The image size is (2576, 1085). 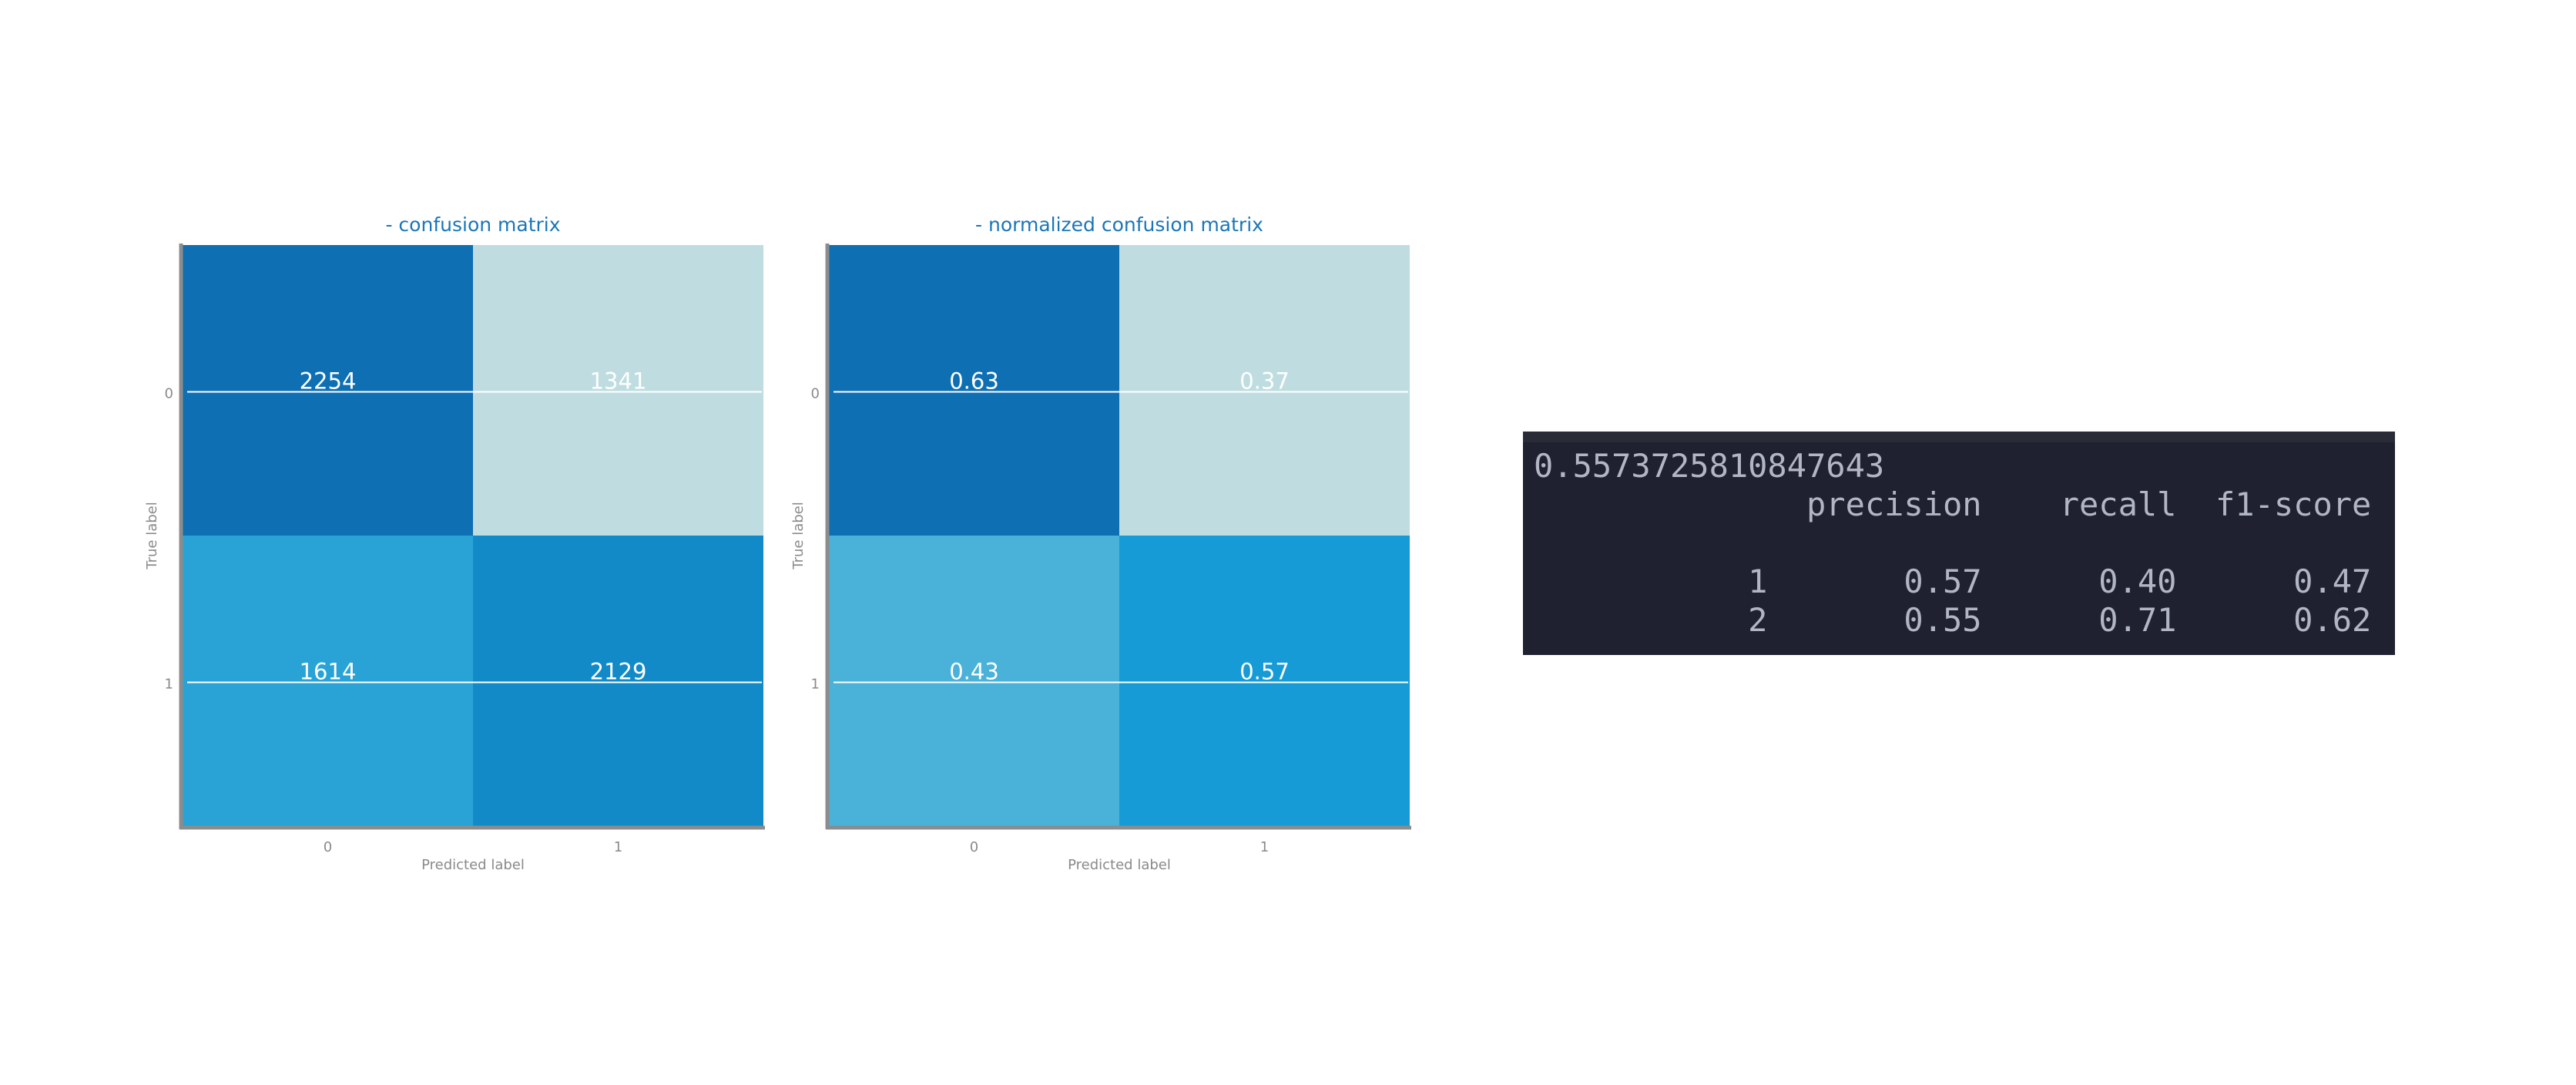 What do you see at coordinates (152, 536) in the screenshot?
I see `chart-1-y-axis-label: True label` at bounding box center [152, 536].